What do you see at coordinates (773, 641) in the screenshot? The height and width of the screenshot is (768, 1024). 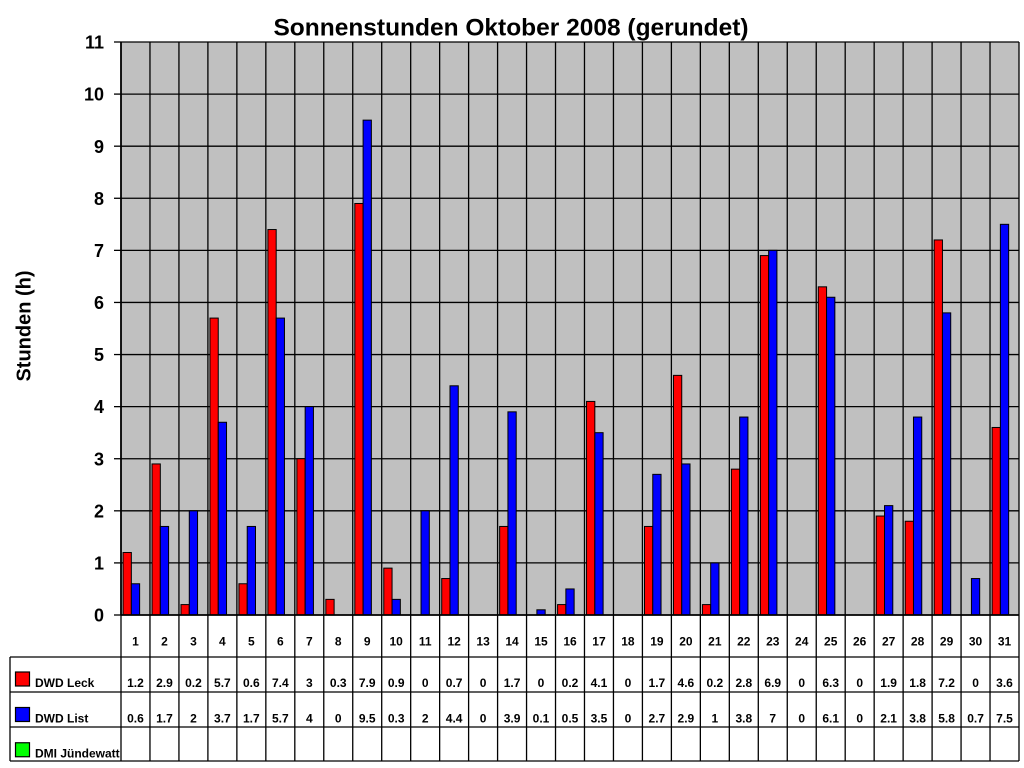 I see `svg-text: 23` at bounding box center [773, 641].